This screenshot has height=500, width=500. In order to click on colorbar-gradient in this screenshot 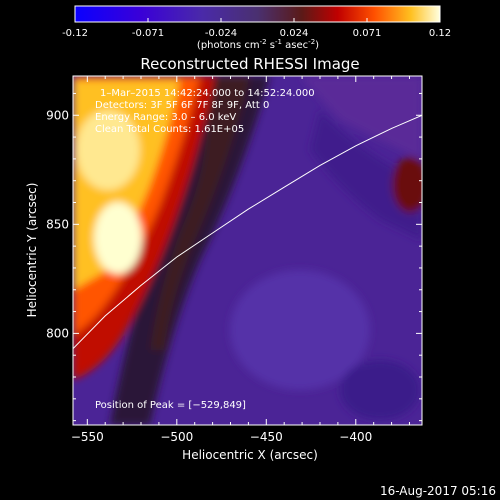, I will do `click(257, 14)`.